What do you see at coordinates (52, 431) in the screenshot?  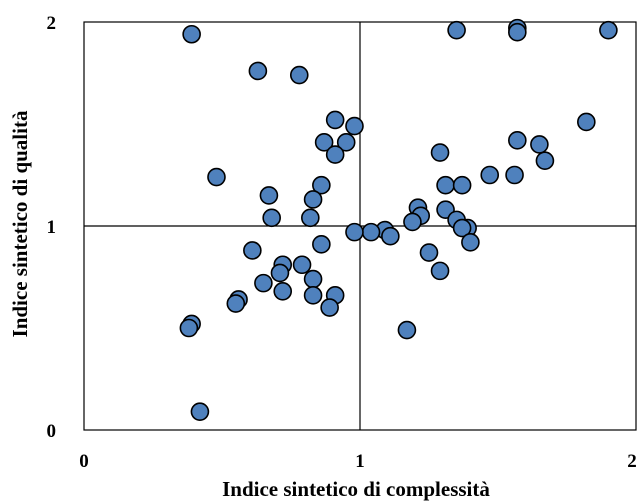 I see `y-tick-label: 0` at bounding box center [52, 431].